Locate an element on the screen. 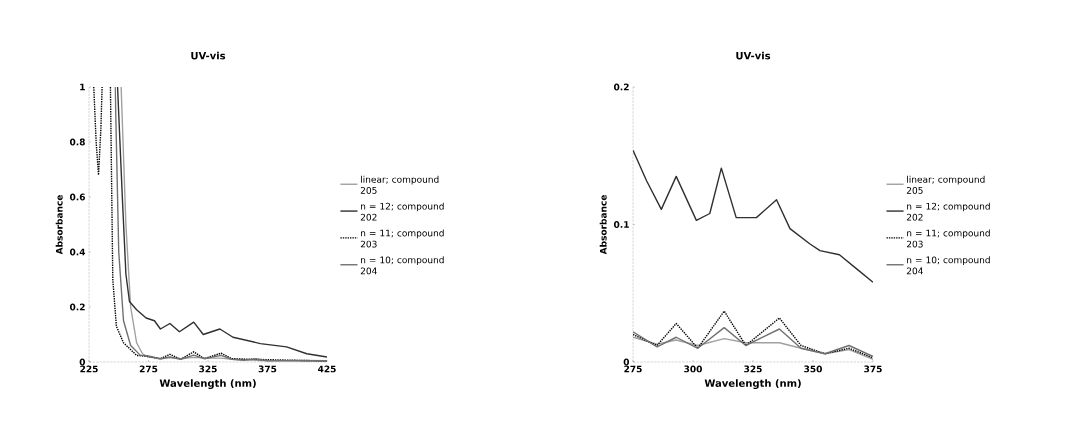 Image resolution: width=1076 pixels, height=429 pixels. y-tick-label: 1 is located at coordinates (82, 87).